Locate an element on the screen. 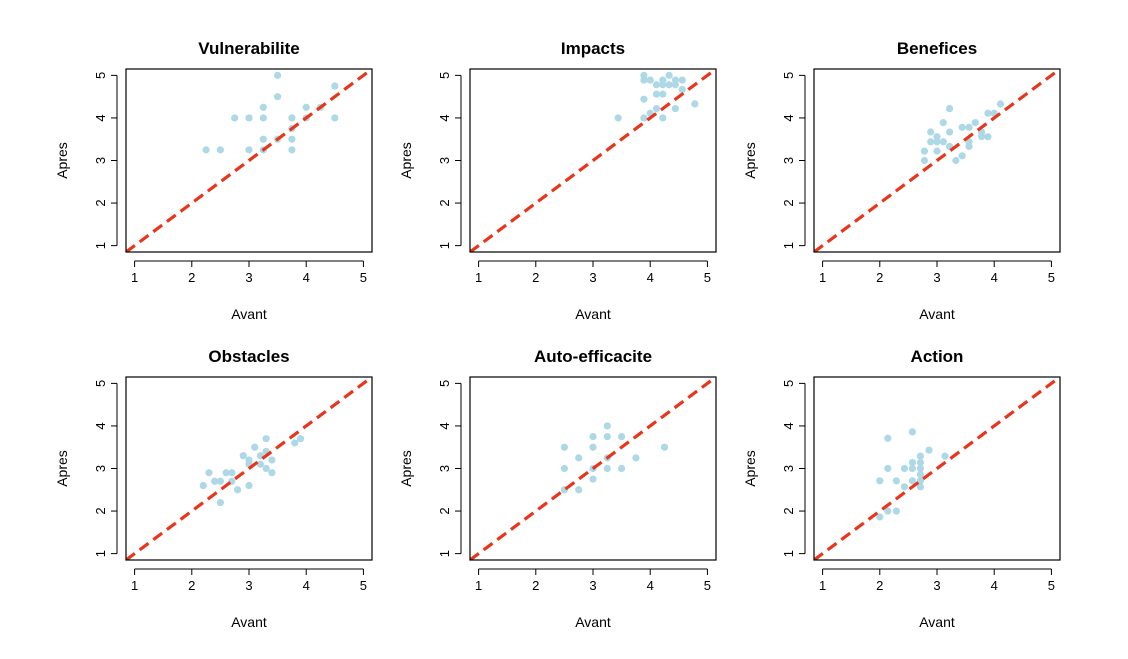 The width and height of the screenshot is (1128, 659). y-tick-label: 5 is located at coordinates (444, 75).